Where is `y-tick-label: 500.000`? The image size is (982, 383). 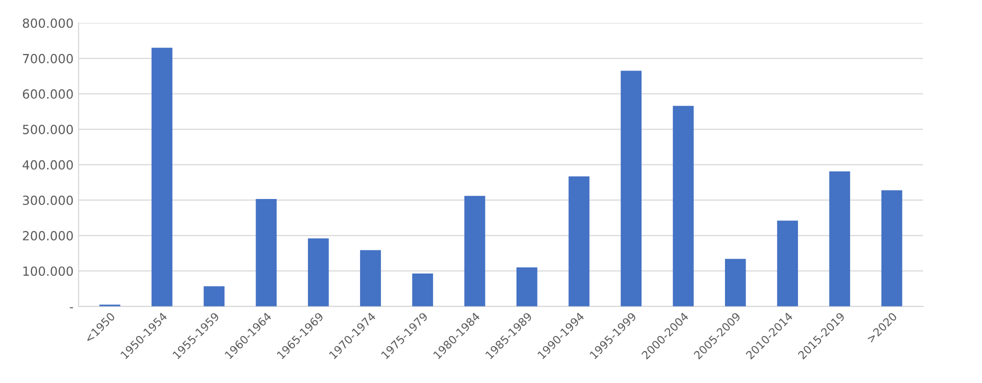
y-tick-label: 500.000 is located at coordinates (47, 129).